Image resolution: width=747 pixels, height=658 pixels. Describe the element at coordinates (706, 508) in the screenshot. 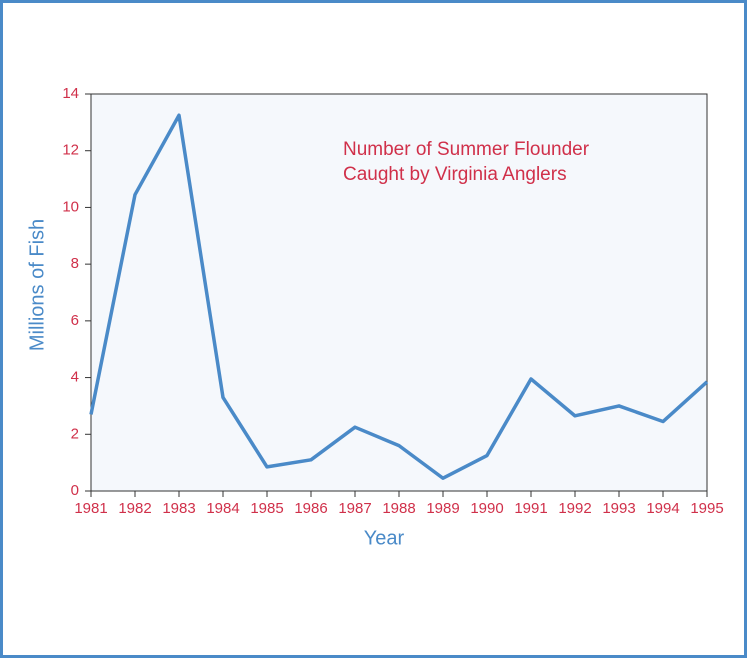

I see `x-tick-label: 1995` at that location.